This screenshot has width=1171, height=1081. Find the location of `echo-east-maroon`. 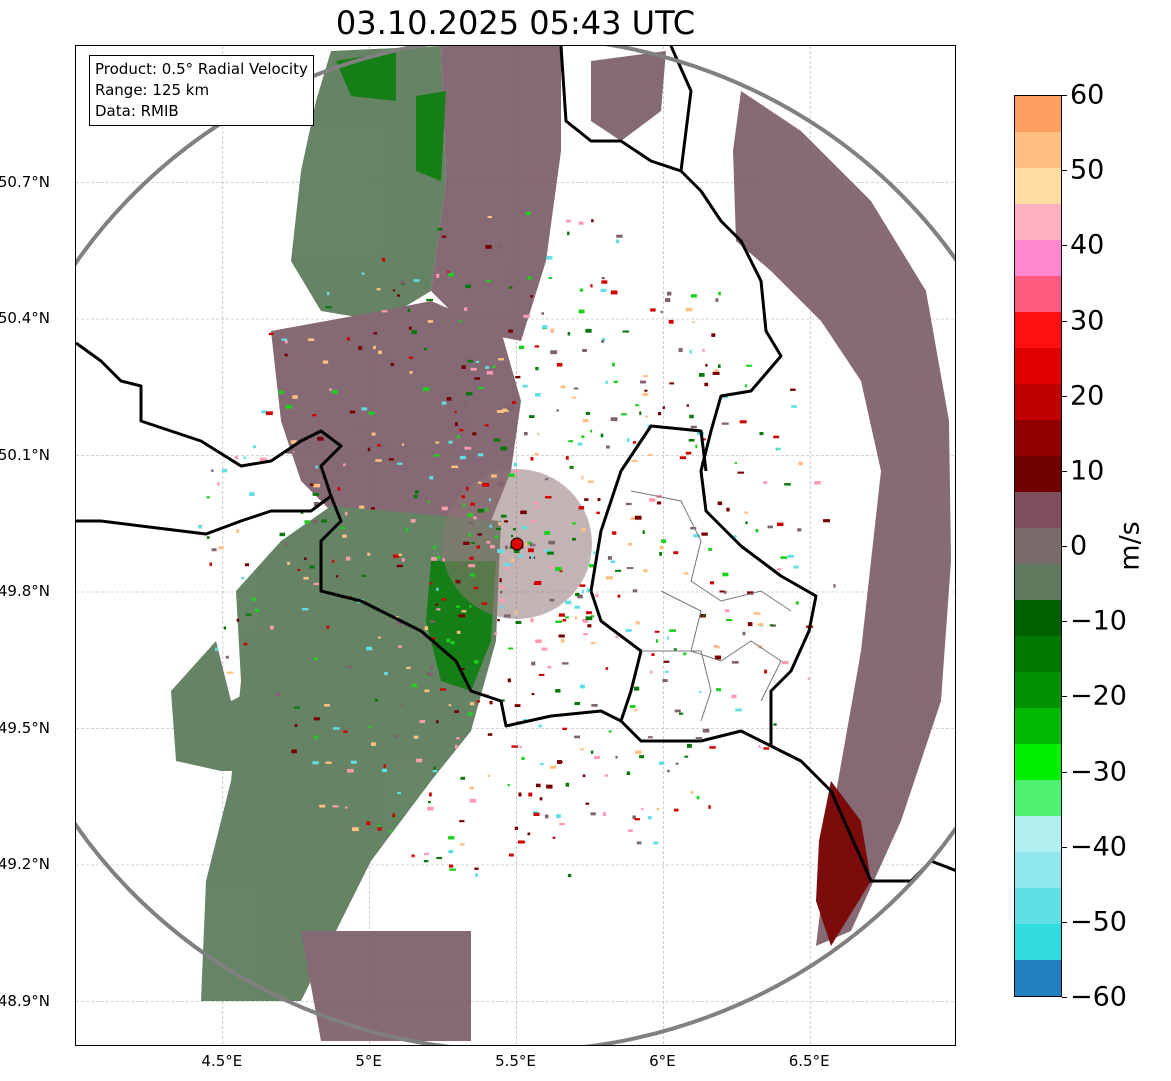

echo-east-maroon is located at coordinates (843, 863).